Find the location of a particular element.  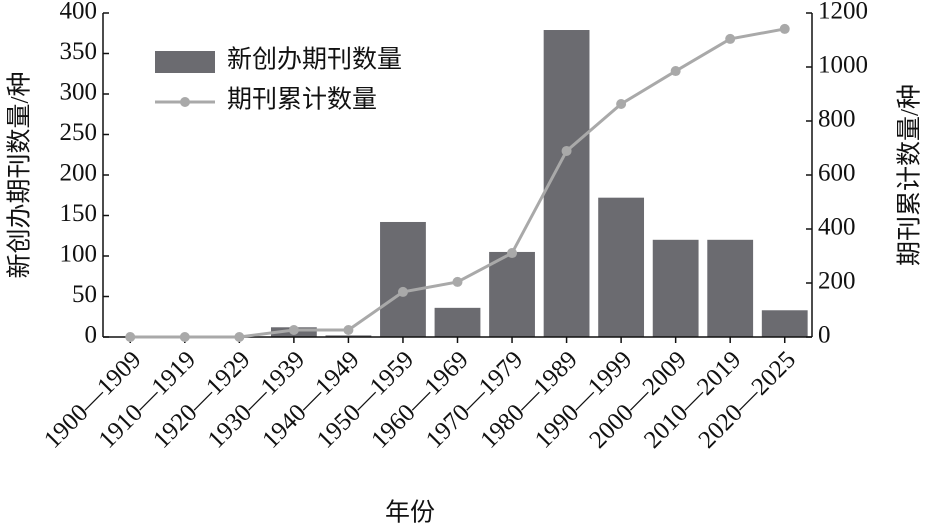

y2-axis-label: 期刊累计数量/种 is located at coordinates (910, 175).